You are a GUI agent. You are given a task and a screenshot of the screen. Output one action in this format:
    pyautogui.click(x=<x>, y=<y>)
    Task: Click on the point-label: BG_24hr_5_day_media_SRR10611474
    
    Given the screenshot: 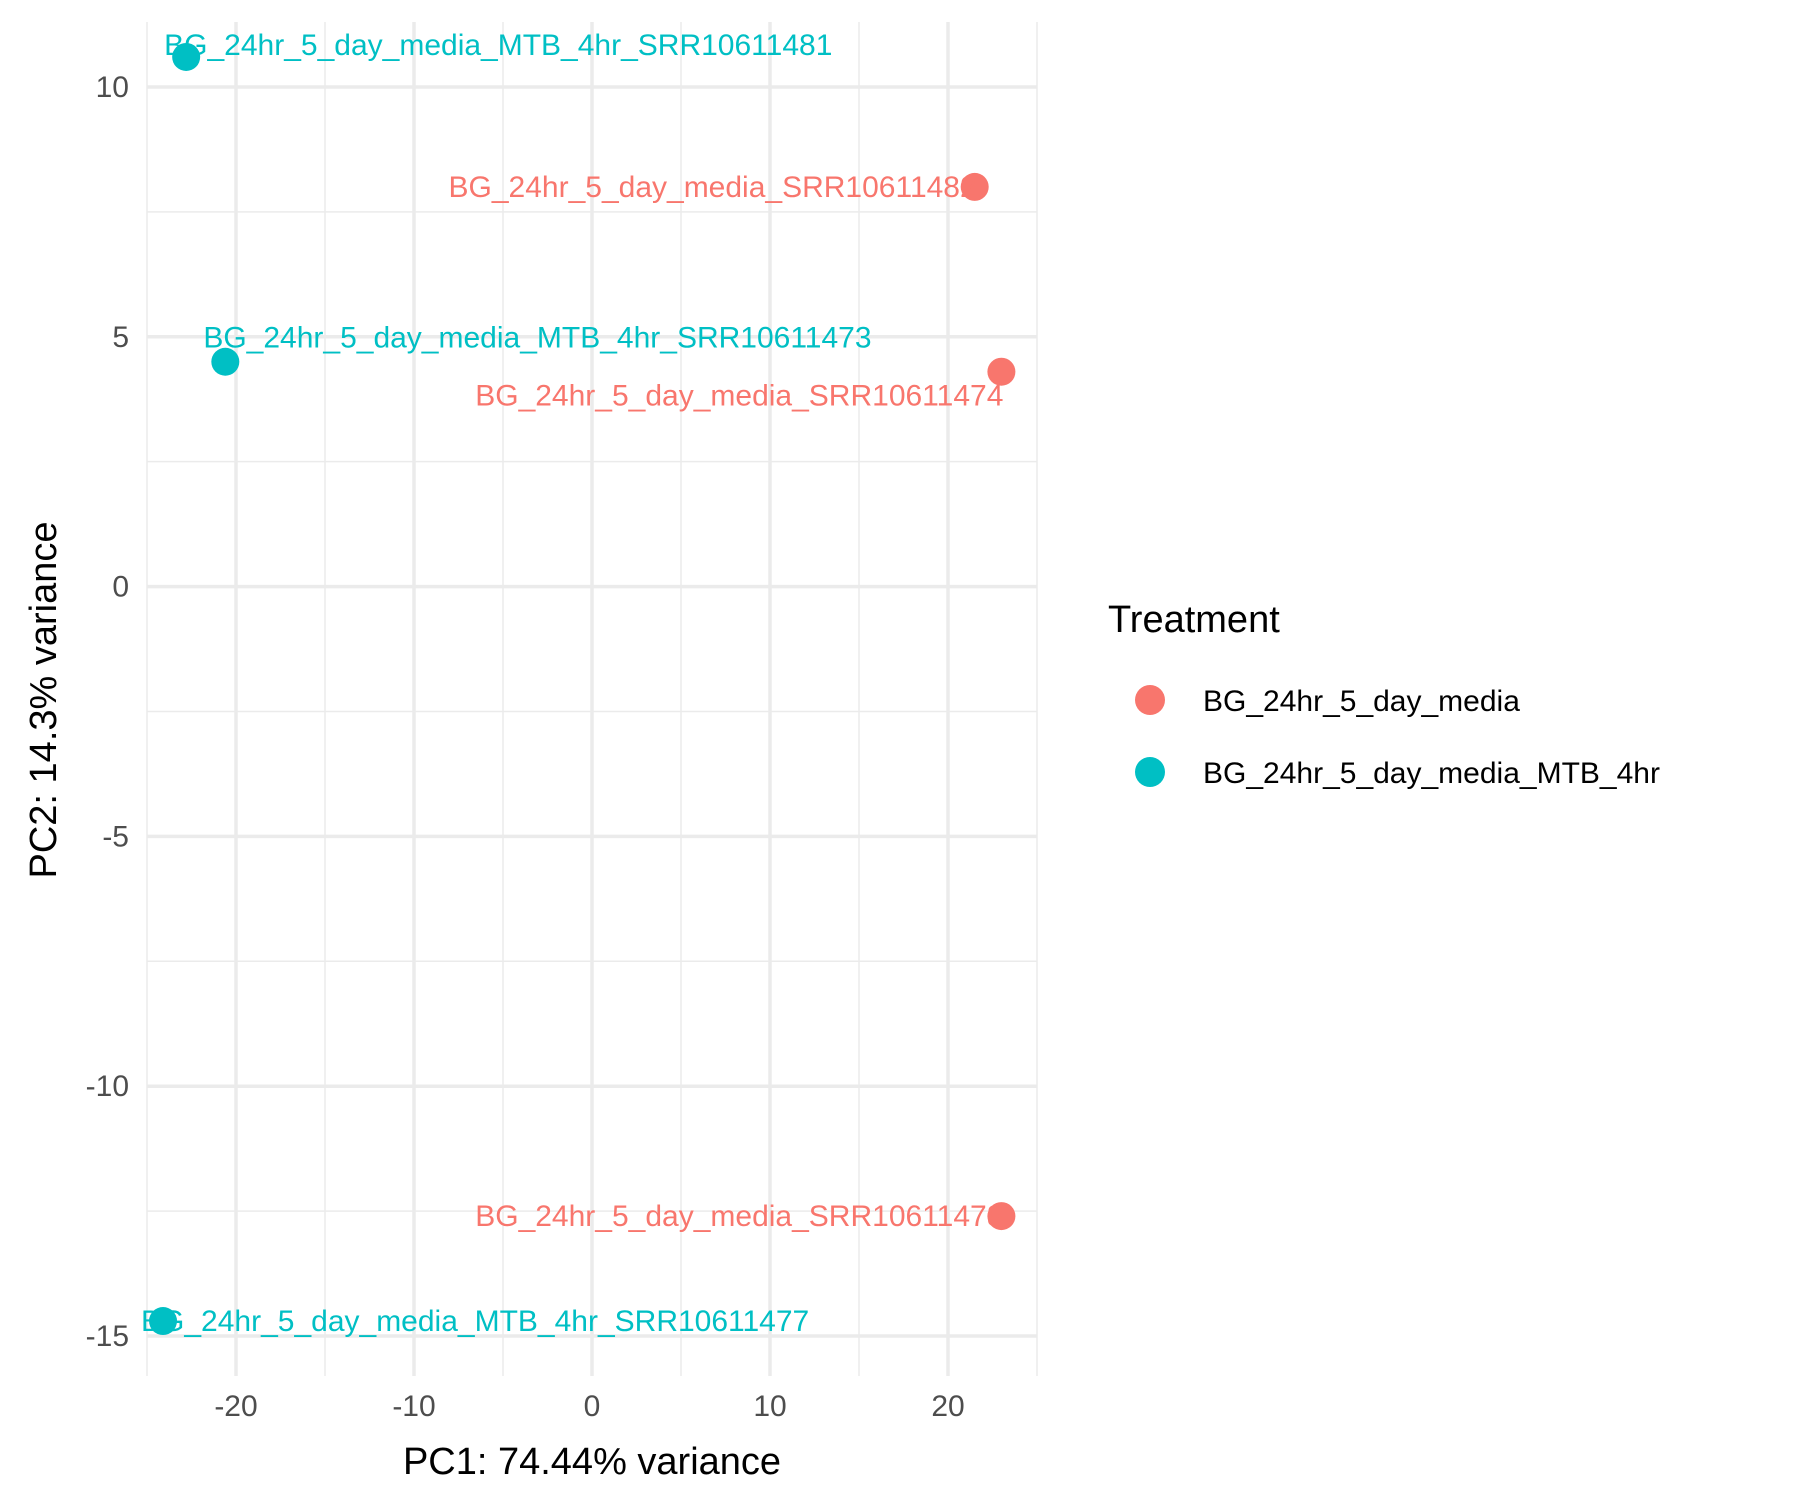 What is the action you would take?
    pyautogui.click(x=739, y=396)
    